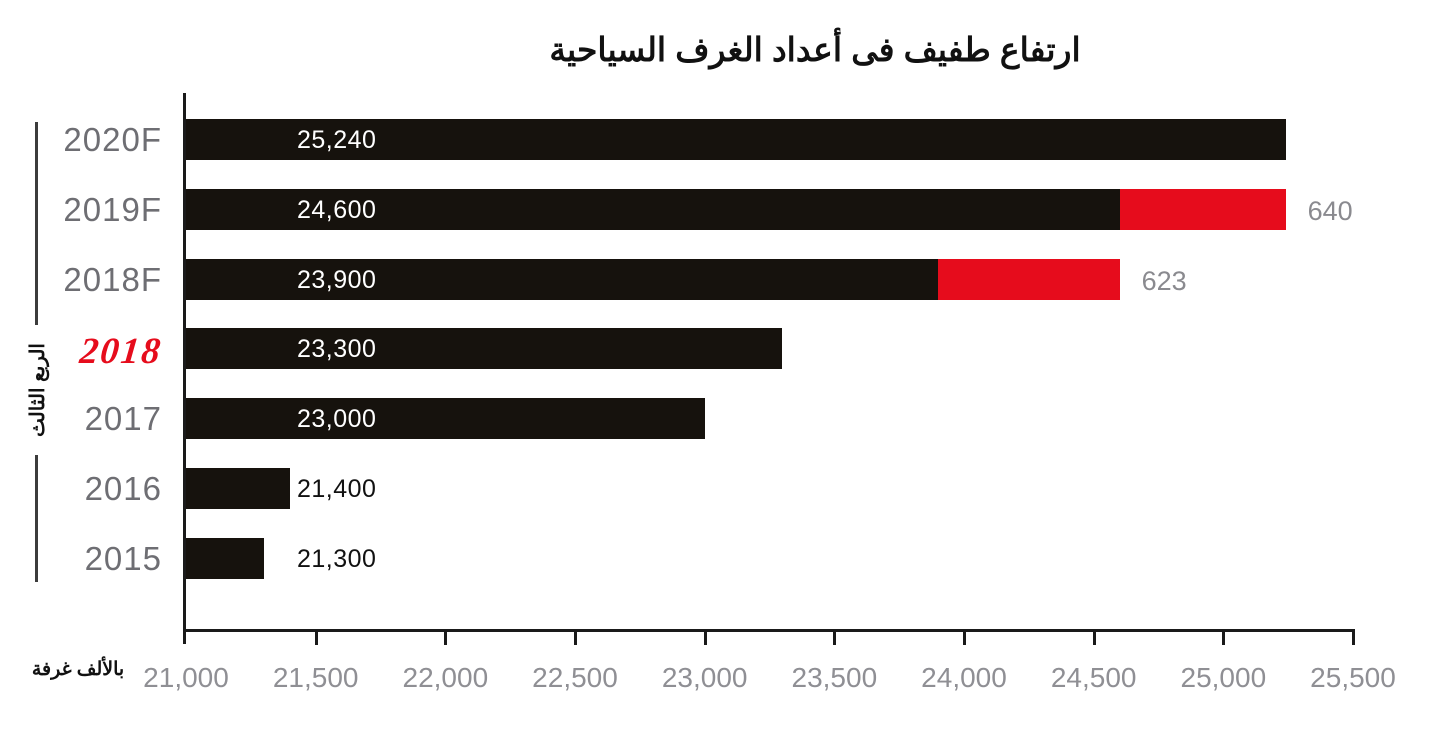 This screenshot has width=1450, height=735. Describe the element at coordinates (1223, 677) in the screenshot. I see `x-tick-label-25000: 25,000` at that location.